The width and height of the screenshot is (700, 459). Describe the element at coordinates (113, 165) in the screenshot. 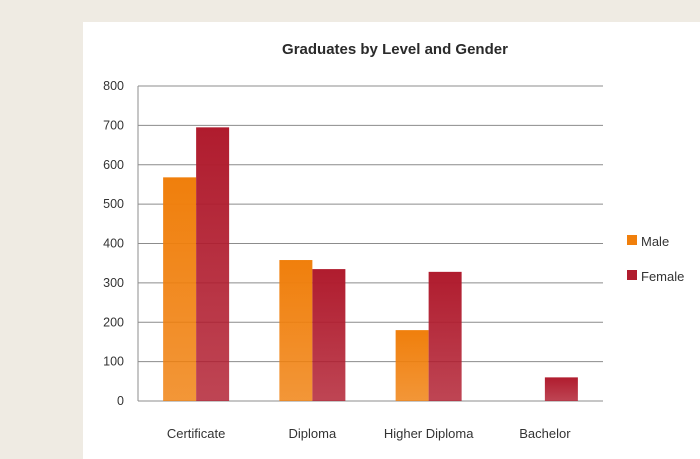

I see `y-tick-label-600: 600` at that location.